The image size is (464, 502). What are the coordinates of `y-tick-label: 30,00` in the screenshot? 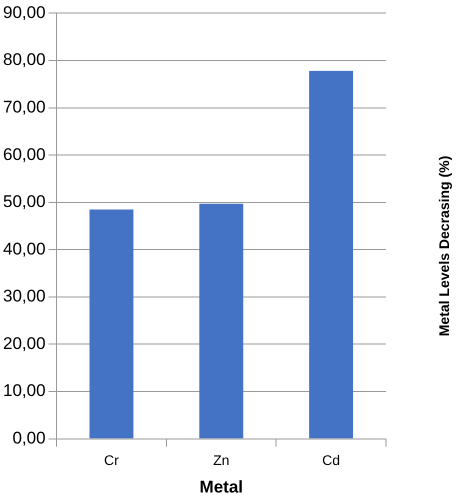 It's located at (24, 296).